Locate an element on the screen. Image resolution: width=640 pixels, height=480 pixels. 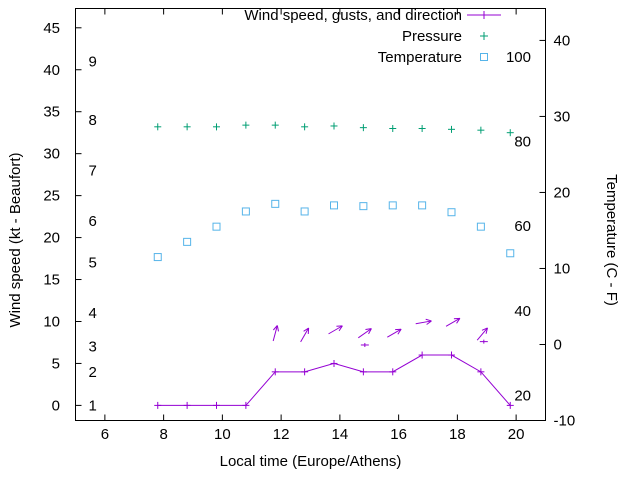
left-axis-label: Wind speed (kt - Beaufort) is located at coordinates (15, 239).